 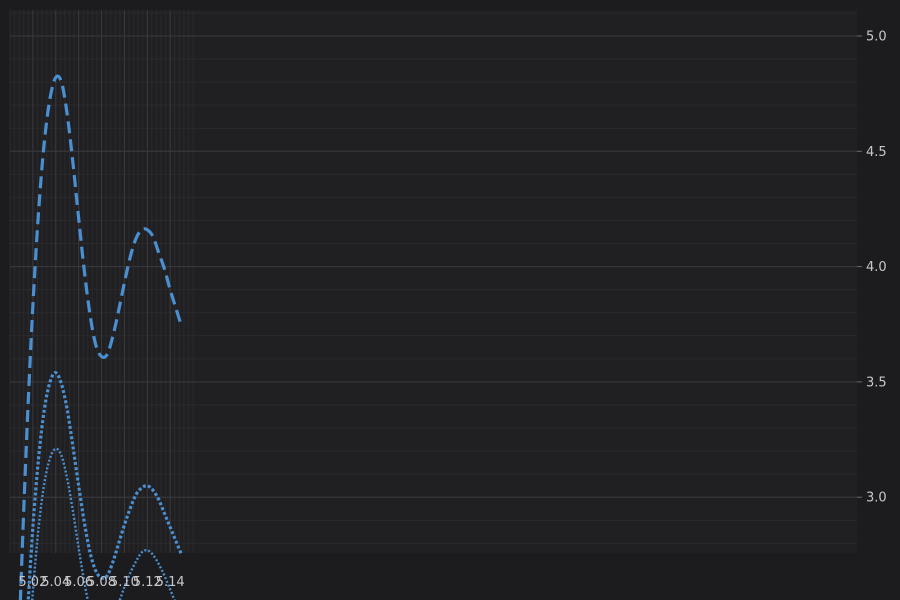 I want to click on x-tick-label: 5.02, so click(x=32, y=582).